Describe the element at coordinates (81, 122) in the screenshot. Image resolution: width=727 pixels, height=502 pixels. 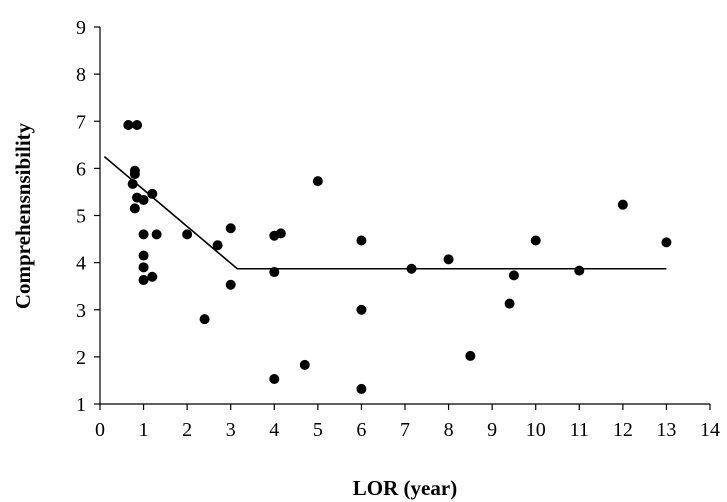
I see `y-tick-label: 7` at that location.